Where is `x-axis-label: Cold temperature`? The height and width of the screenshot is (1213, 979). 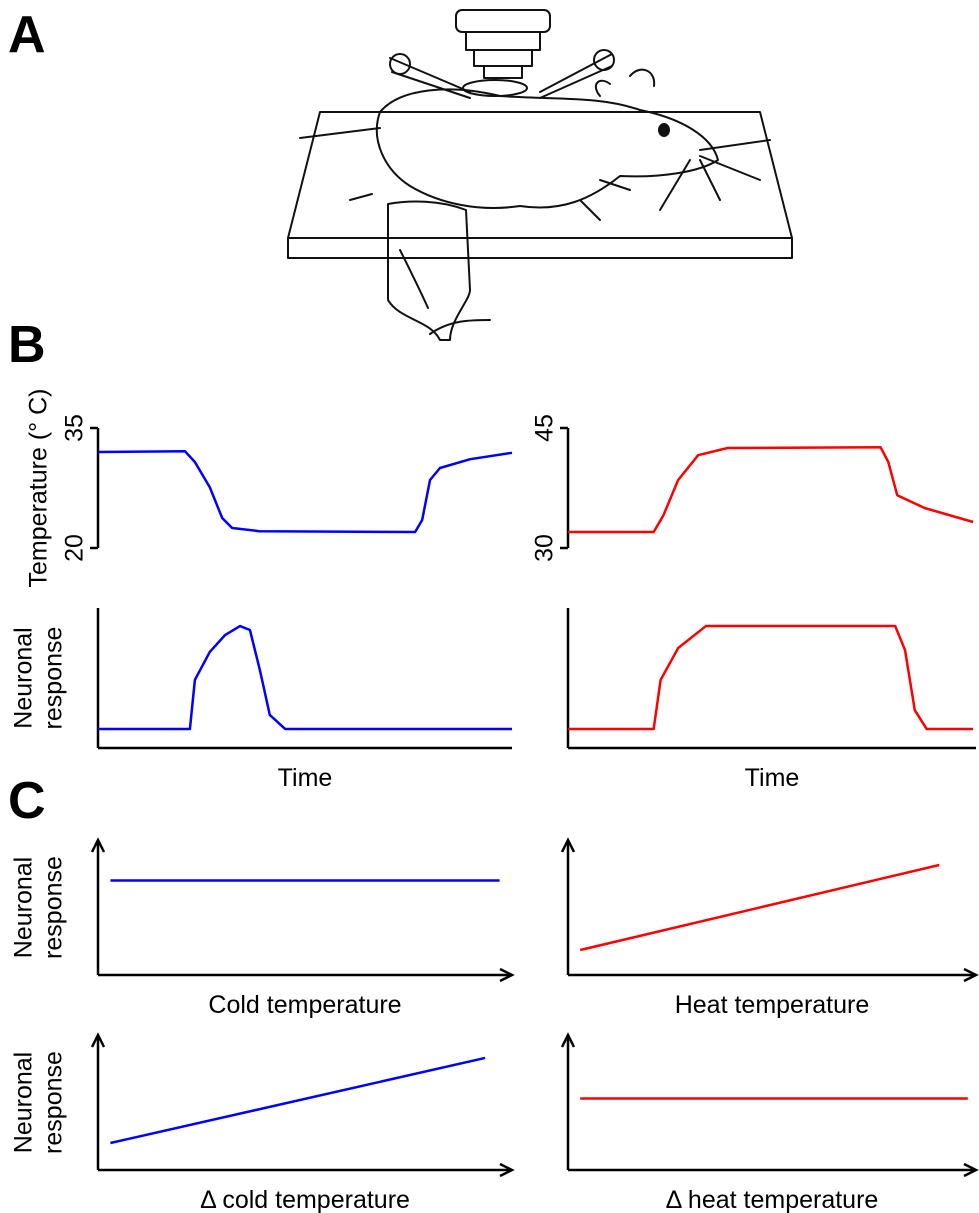 x-axis-label: Cold temperature is located at coordinates (304, 1005).